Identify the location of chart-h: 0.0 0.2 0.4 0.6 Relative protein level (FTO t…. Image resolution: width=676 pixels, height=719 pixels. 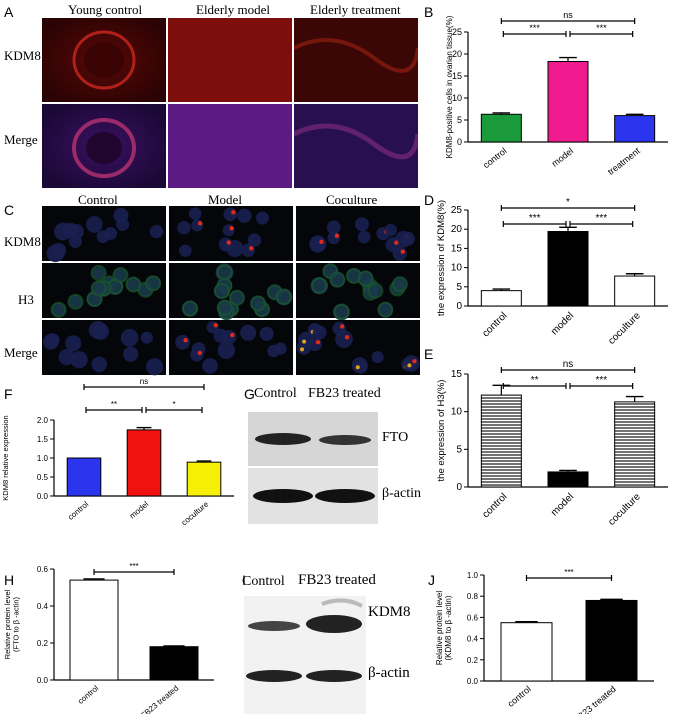
(108, 638).